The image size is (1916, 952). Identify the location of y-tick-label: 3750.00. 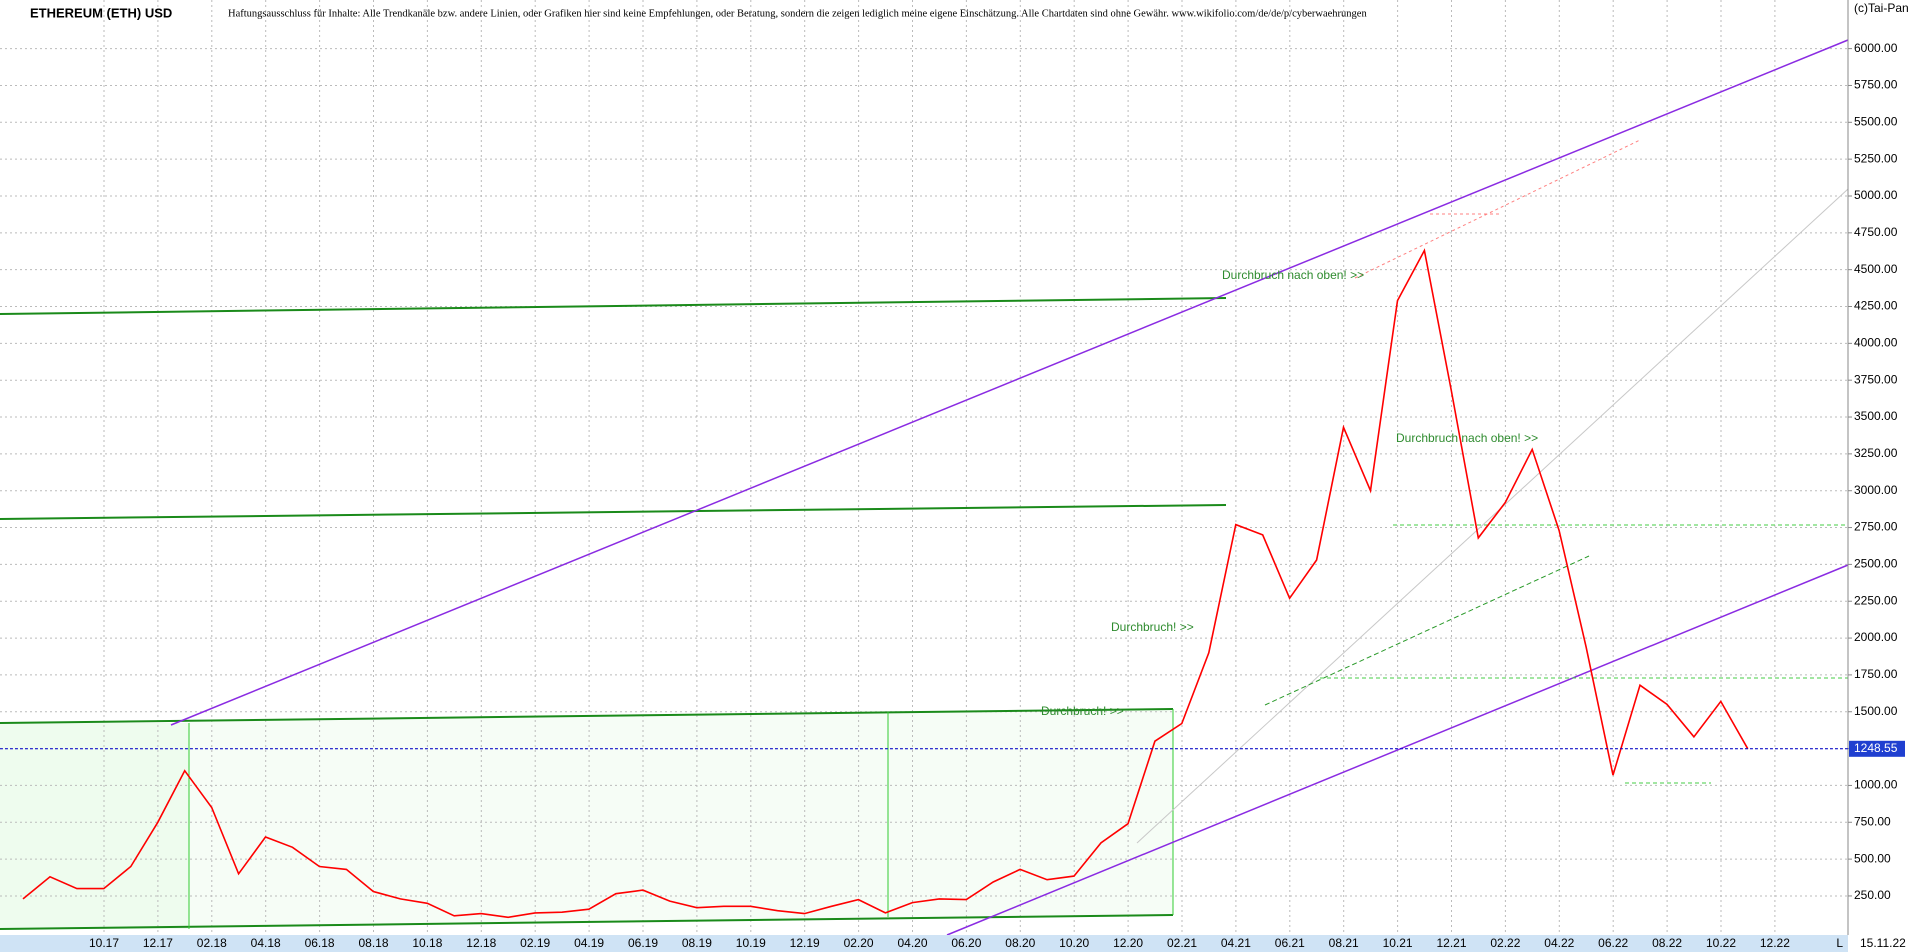
(1876, 379).